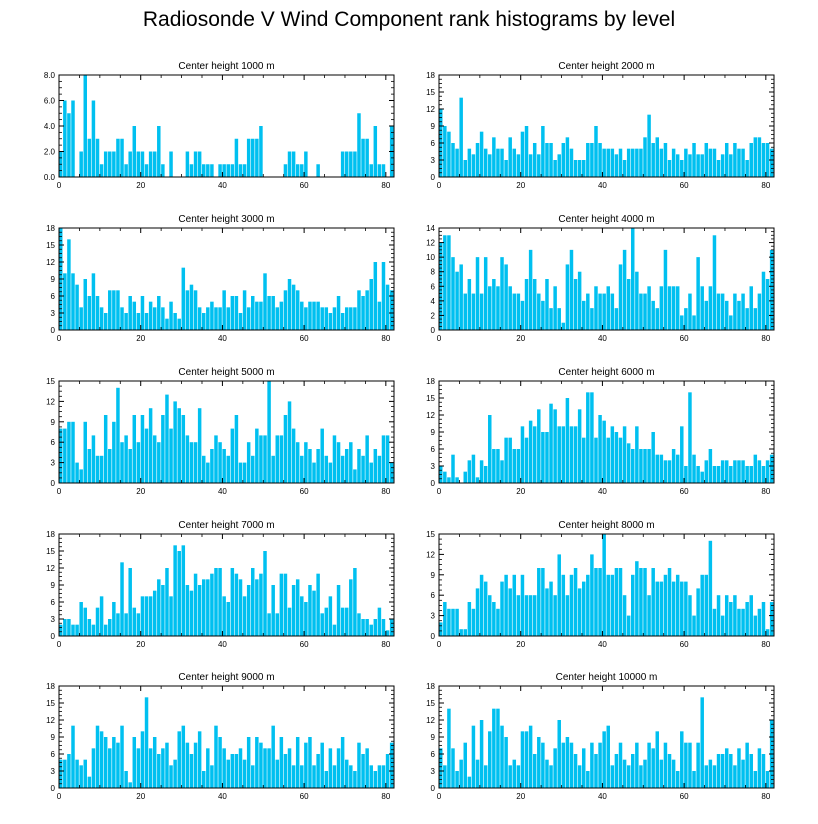 This screenshot has height=824, width=818. What do you see at coordinates (226, 525) in the screenshot?
I see `panel-title: Center height 7000 m` at bounding box center [226, 525].